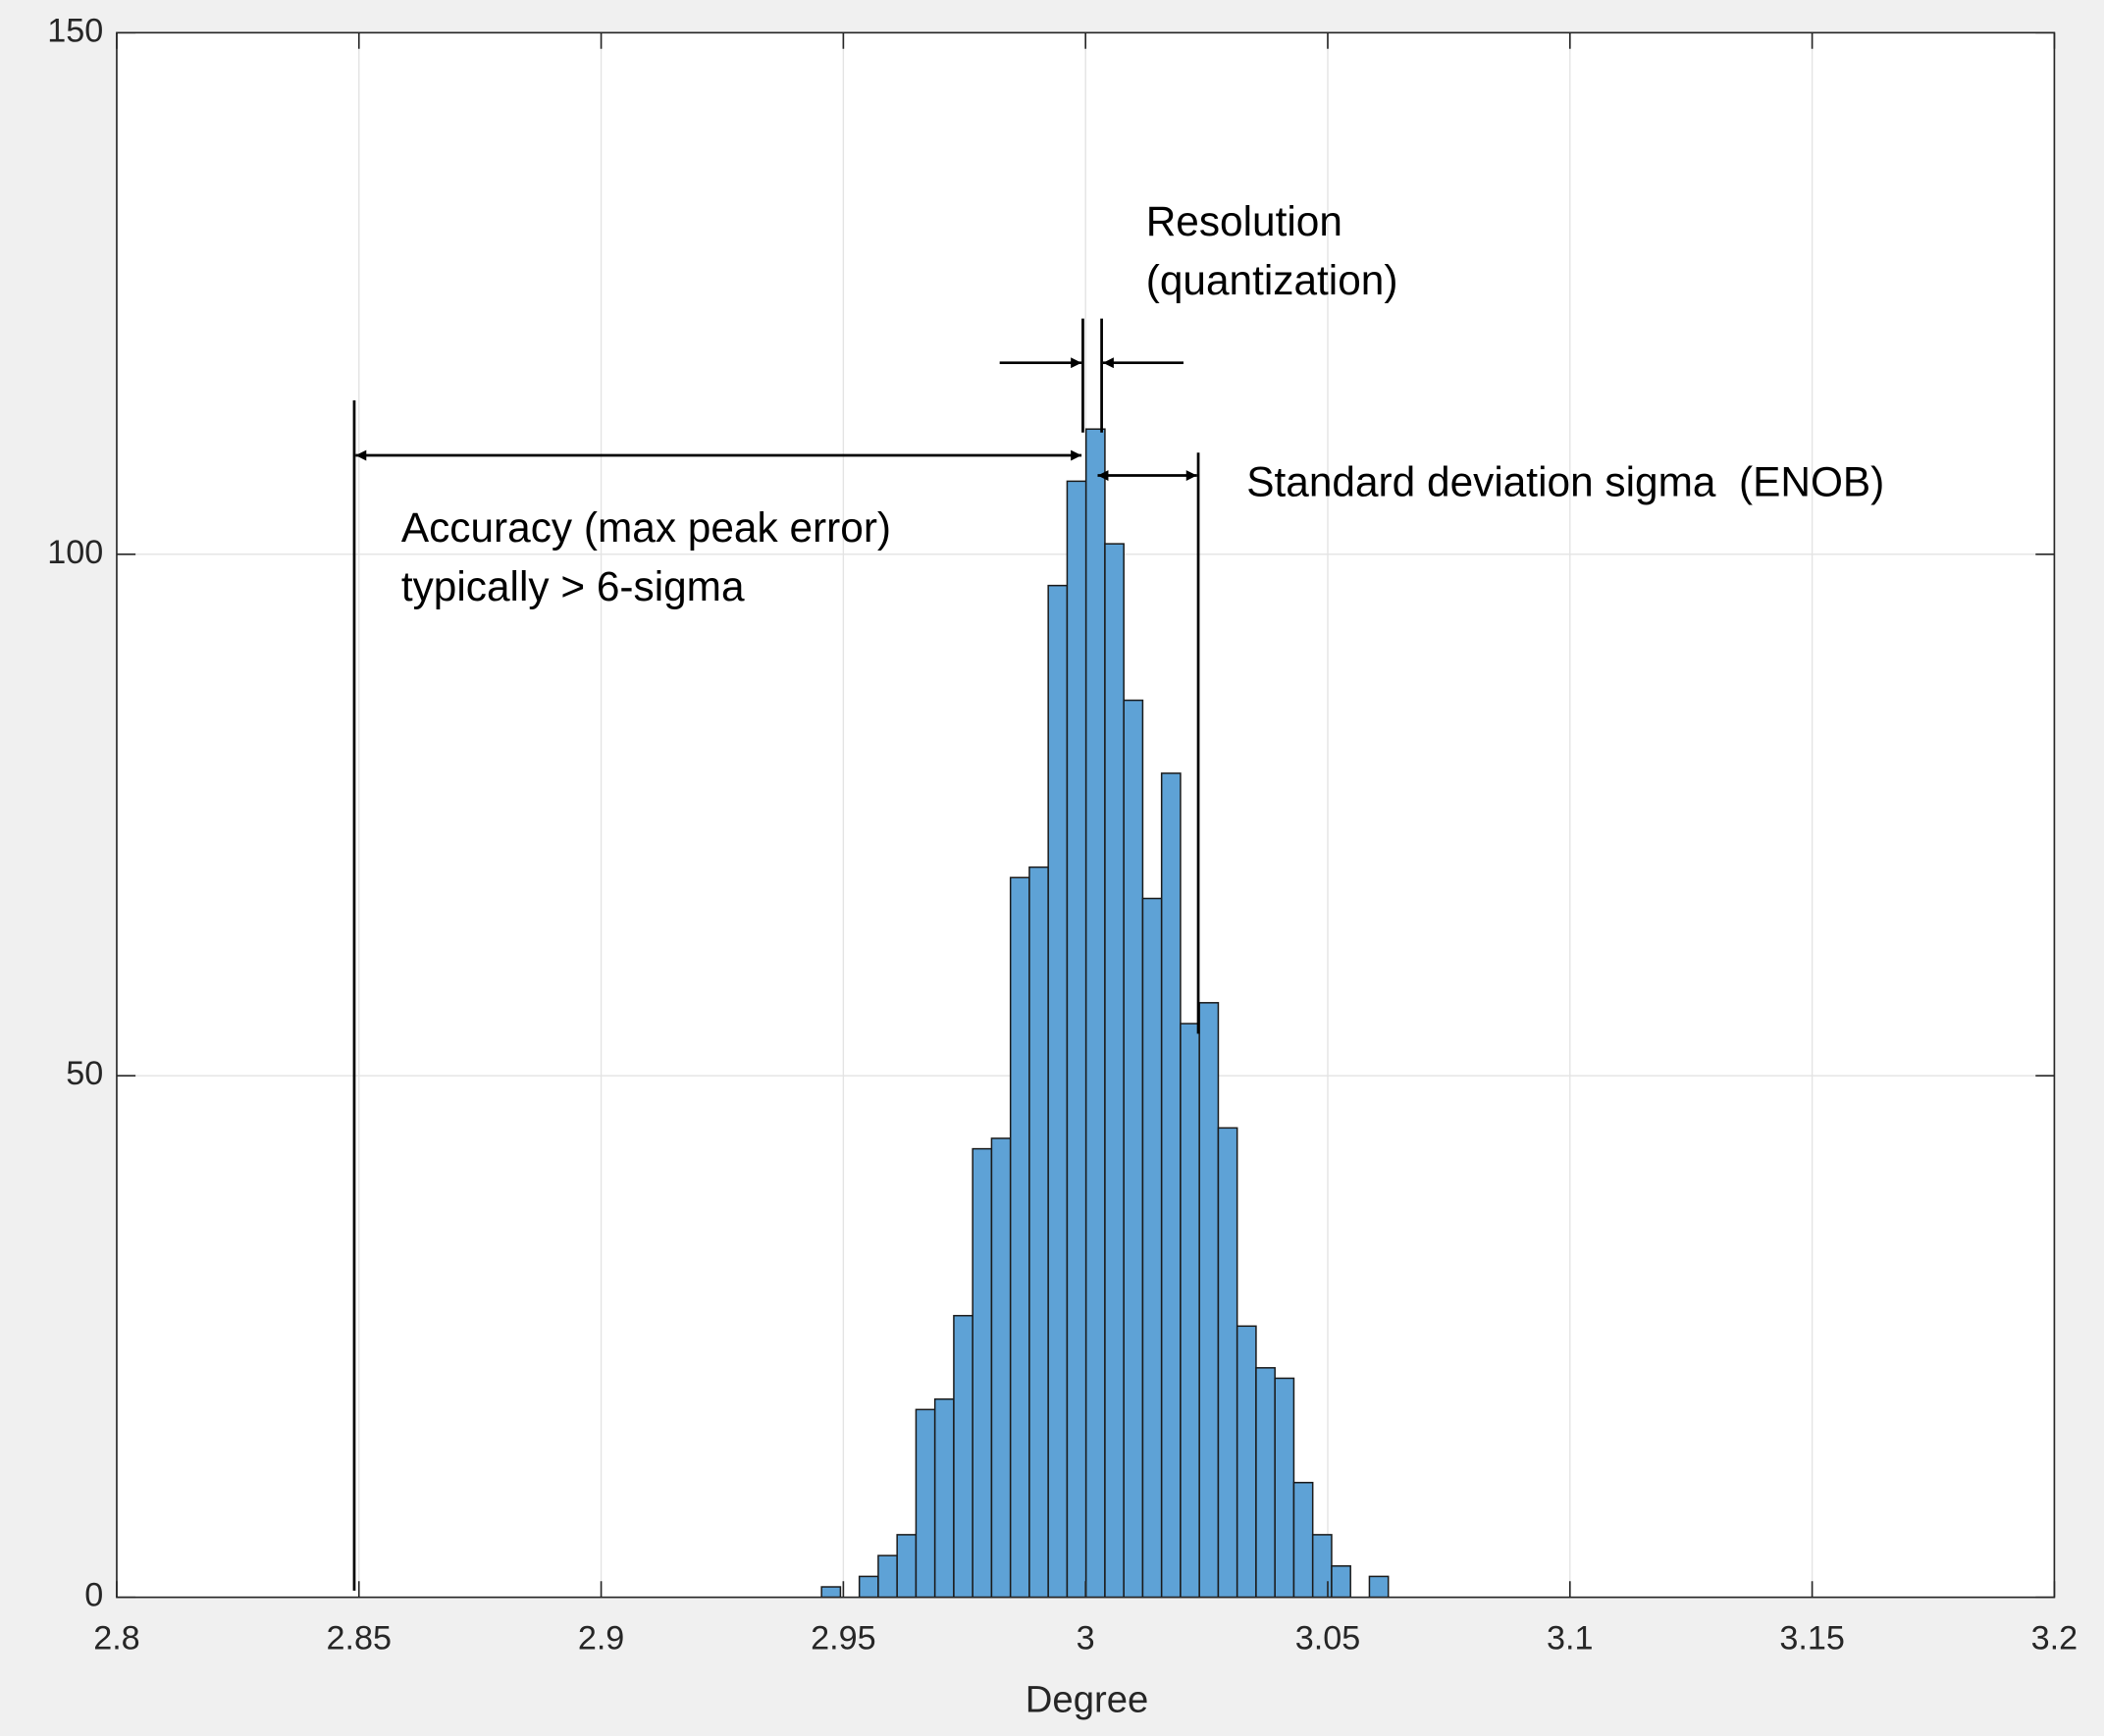  What do you see at coordinates (75, 552) in the screenshot?
I see `y-tick-label: 100` at bounding box center [75, 552].